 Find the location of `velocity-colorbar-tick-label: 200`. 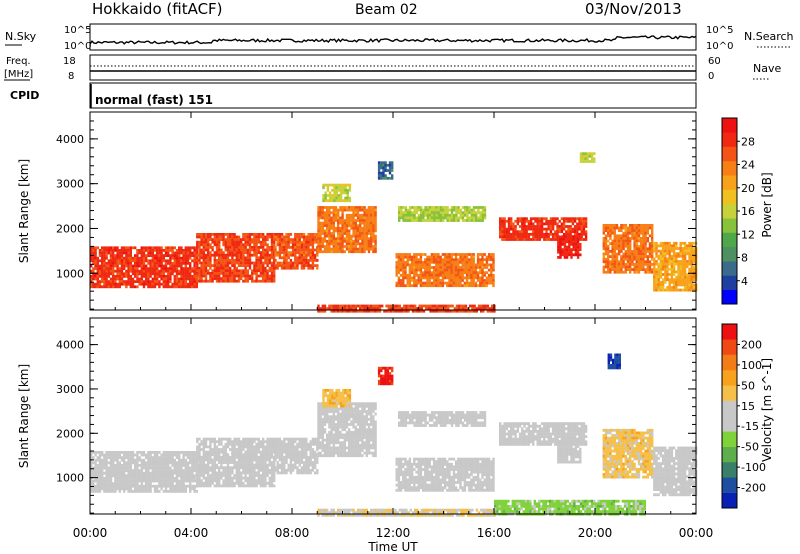

velocity-colorbar-tick-label: 200 is located at coordinates (751, 344).